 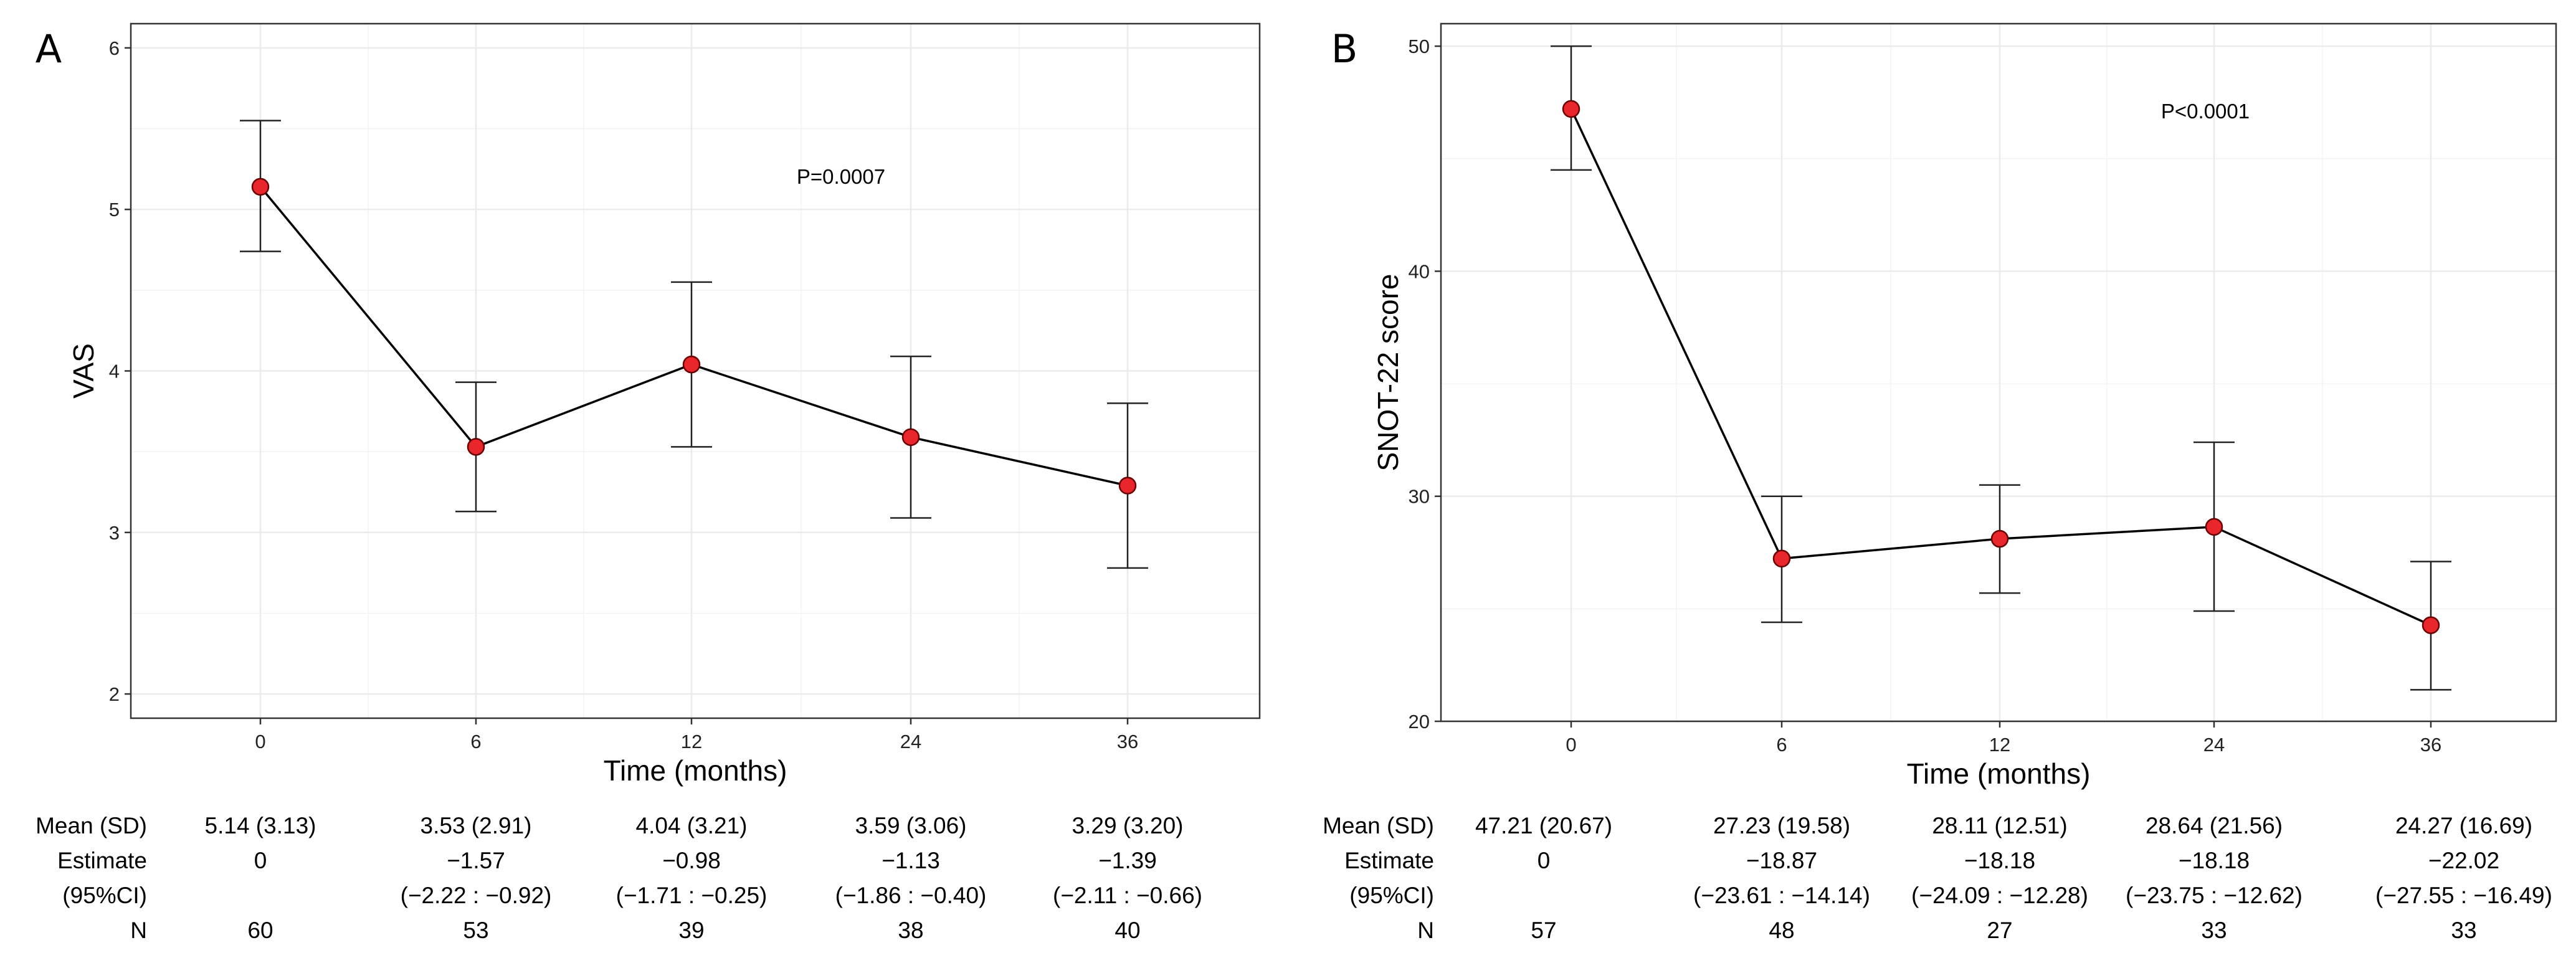 What do you see at coordinates (114, 371) in the screenshot?
I see `y-tick-label: 4` at bounding box center [114, 371].